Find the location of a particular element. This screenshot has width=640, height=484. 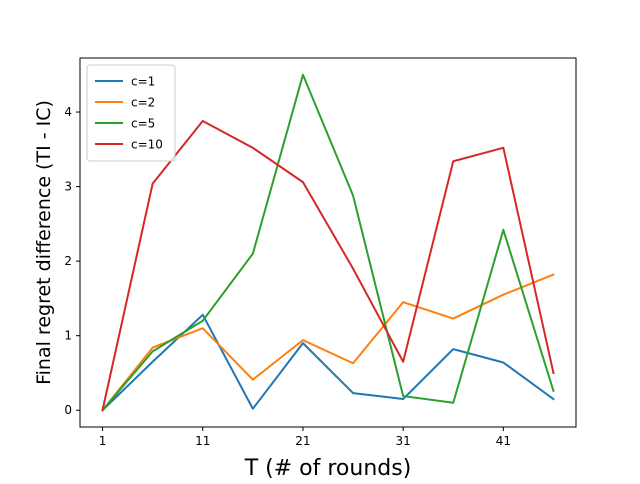

x-tick-label: 21 is located at coordinates (302, 441).